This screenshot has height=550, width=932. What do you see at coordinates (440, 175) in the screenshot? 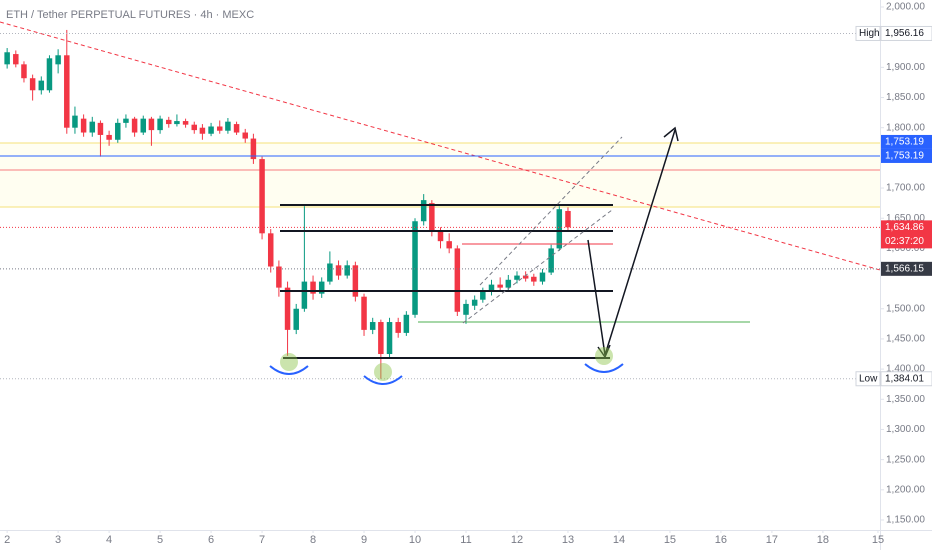
I see `zone` at bounding box center [440, 175].